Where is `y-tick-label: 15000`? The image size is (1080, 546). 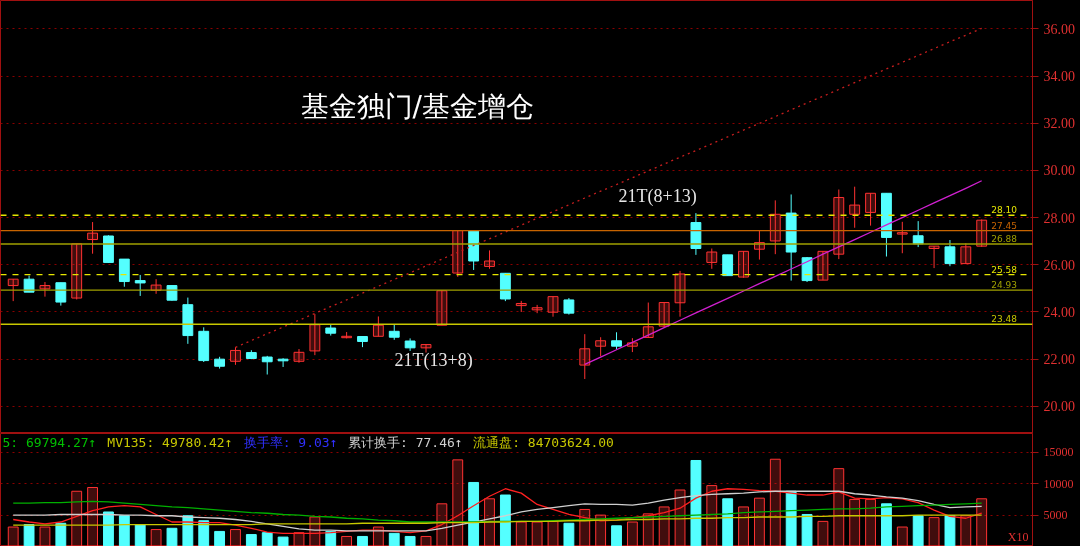
y-tick-label: 15000 is located at coordinates (1058, 452).